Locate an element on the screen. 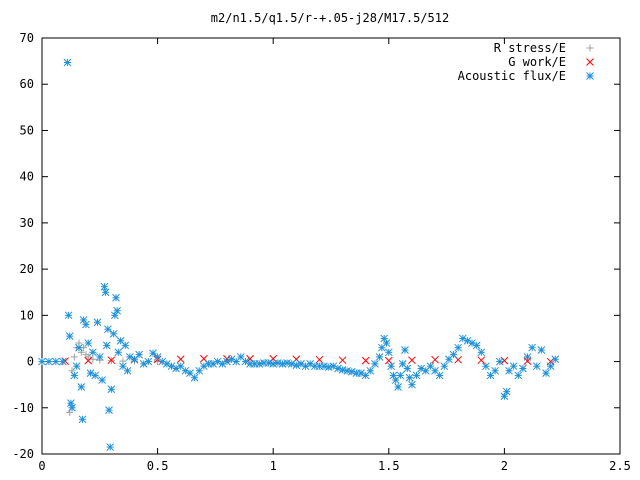 The image size is (640, 480). y-tick-label: 70 is located at coordinates (27, 38).